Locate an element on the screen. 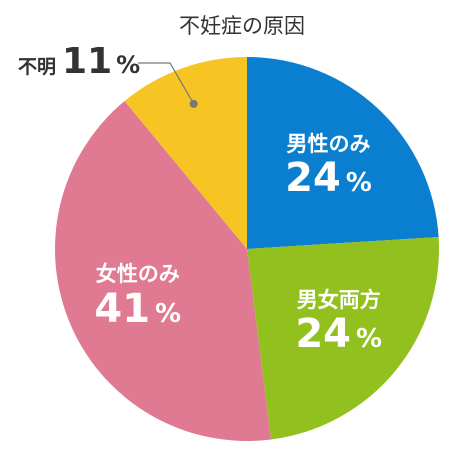 Image resolution: width=476 pixels, height=467 pixels. chart-title: 不妊症の原因 is located at coordinates (242, 26).